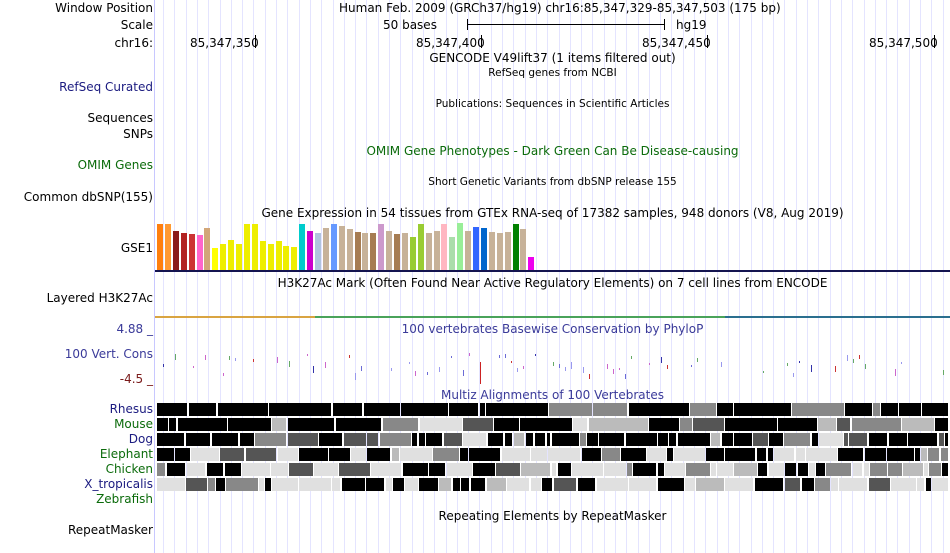 The image size is (950, 553). What do you see at coordinates (133, 43) in the screenshot?
I see `chrom-label: chr16:` at bounding box center [133, 43].